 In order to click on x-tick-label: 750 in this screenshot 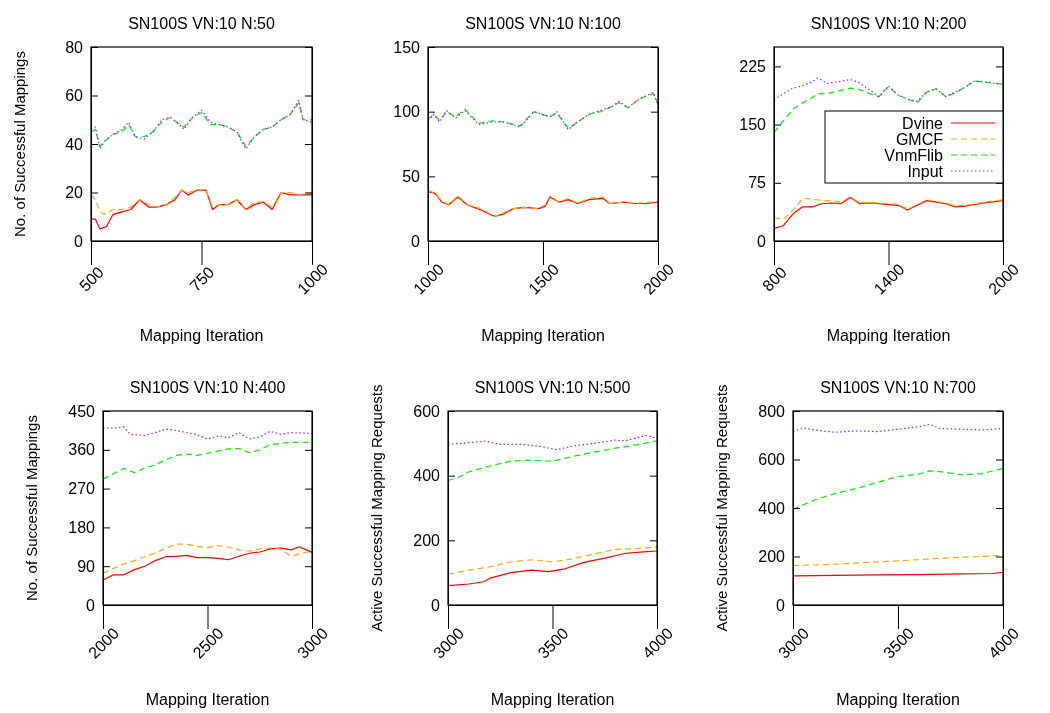, I will do `click(202, 279)`.